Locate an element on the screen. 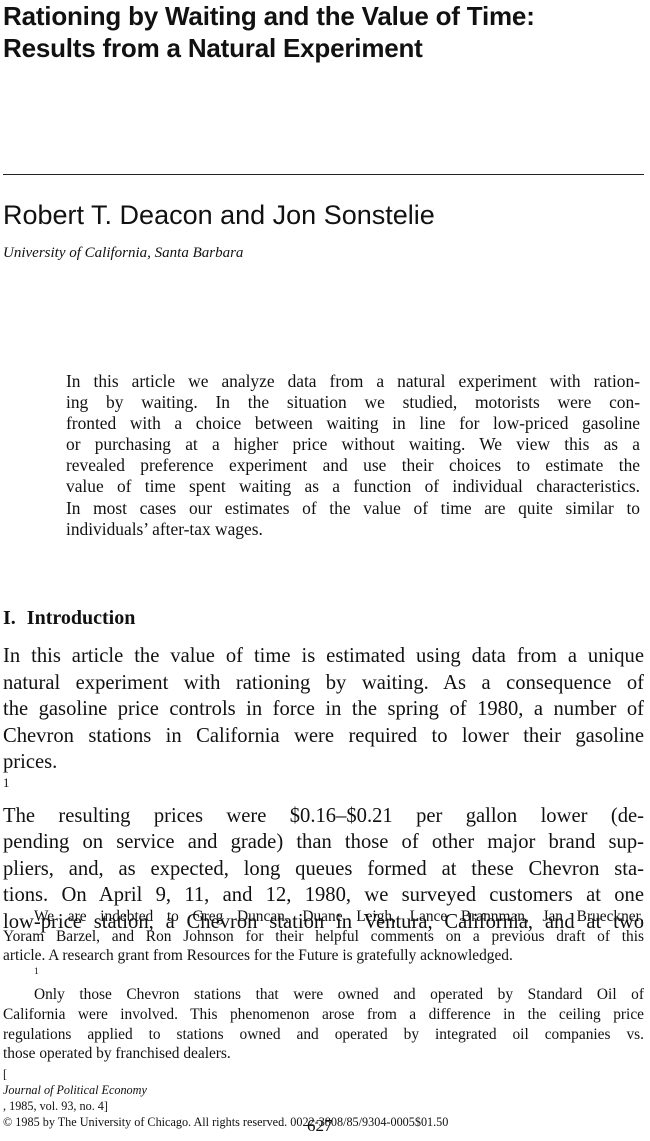 This screenshot has width=650, height=1141. journal-name: Journal of Political Economy is located at coordinates (75, 1090).